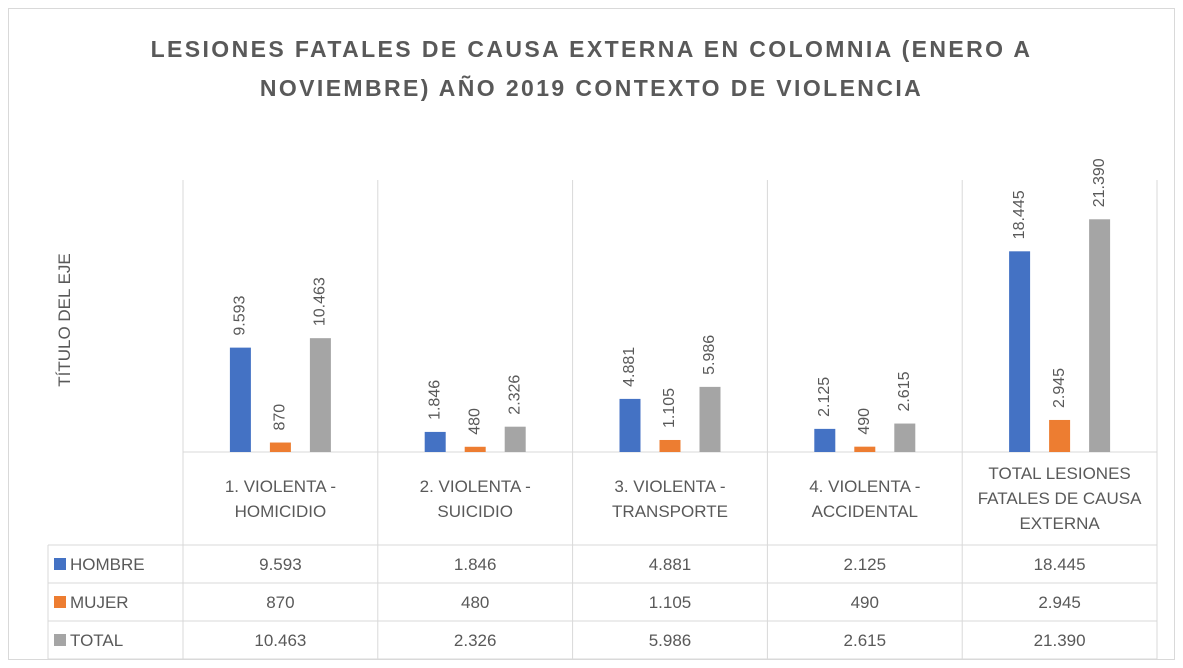 The width and height of the screenshot is (1183, 668). Describe the element at coordinates (1019, 214) in the screenshot. I see `data-label: 18.445` at that location.